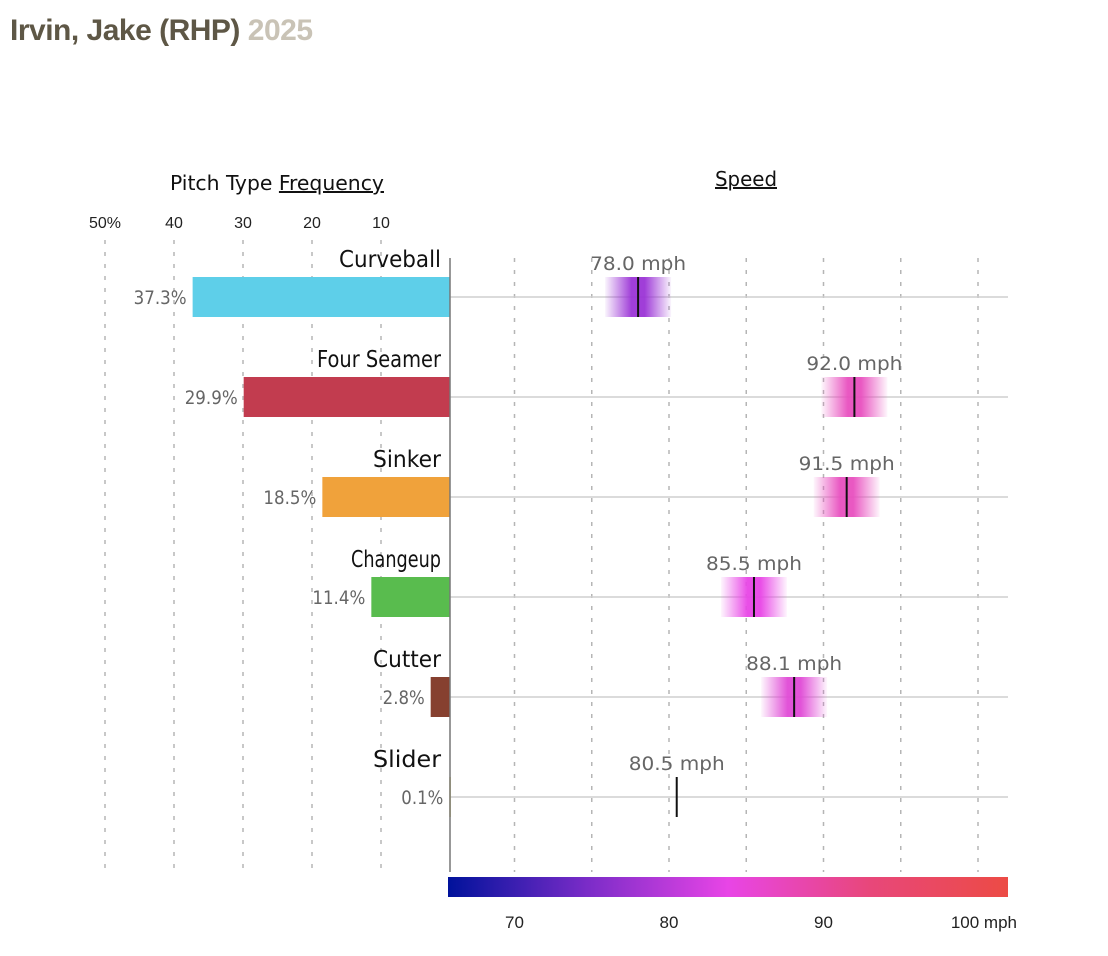 The image size is (1108, 956). I want to click on frequency-title-prefix: Pitch Type, so click(224, 183).